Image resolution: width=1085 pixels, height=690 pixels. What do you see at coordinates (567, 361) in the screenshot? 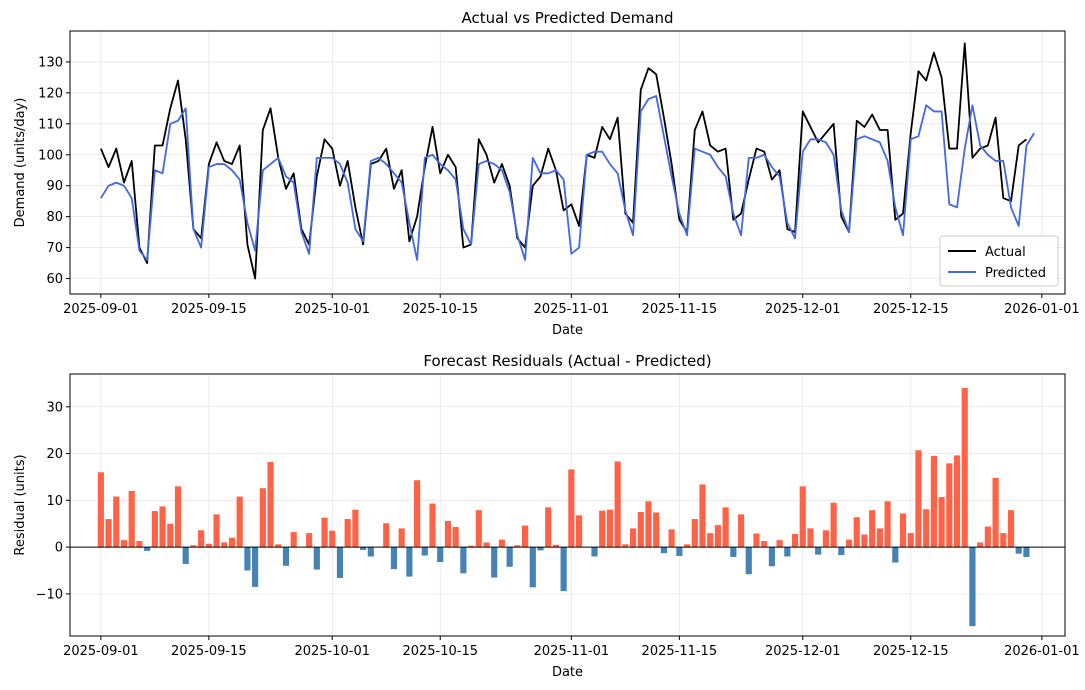
I see `residuals-chart-title: Forecast Residuals (Actual - Predicted)` at bounding box center [567, 361].